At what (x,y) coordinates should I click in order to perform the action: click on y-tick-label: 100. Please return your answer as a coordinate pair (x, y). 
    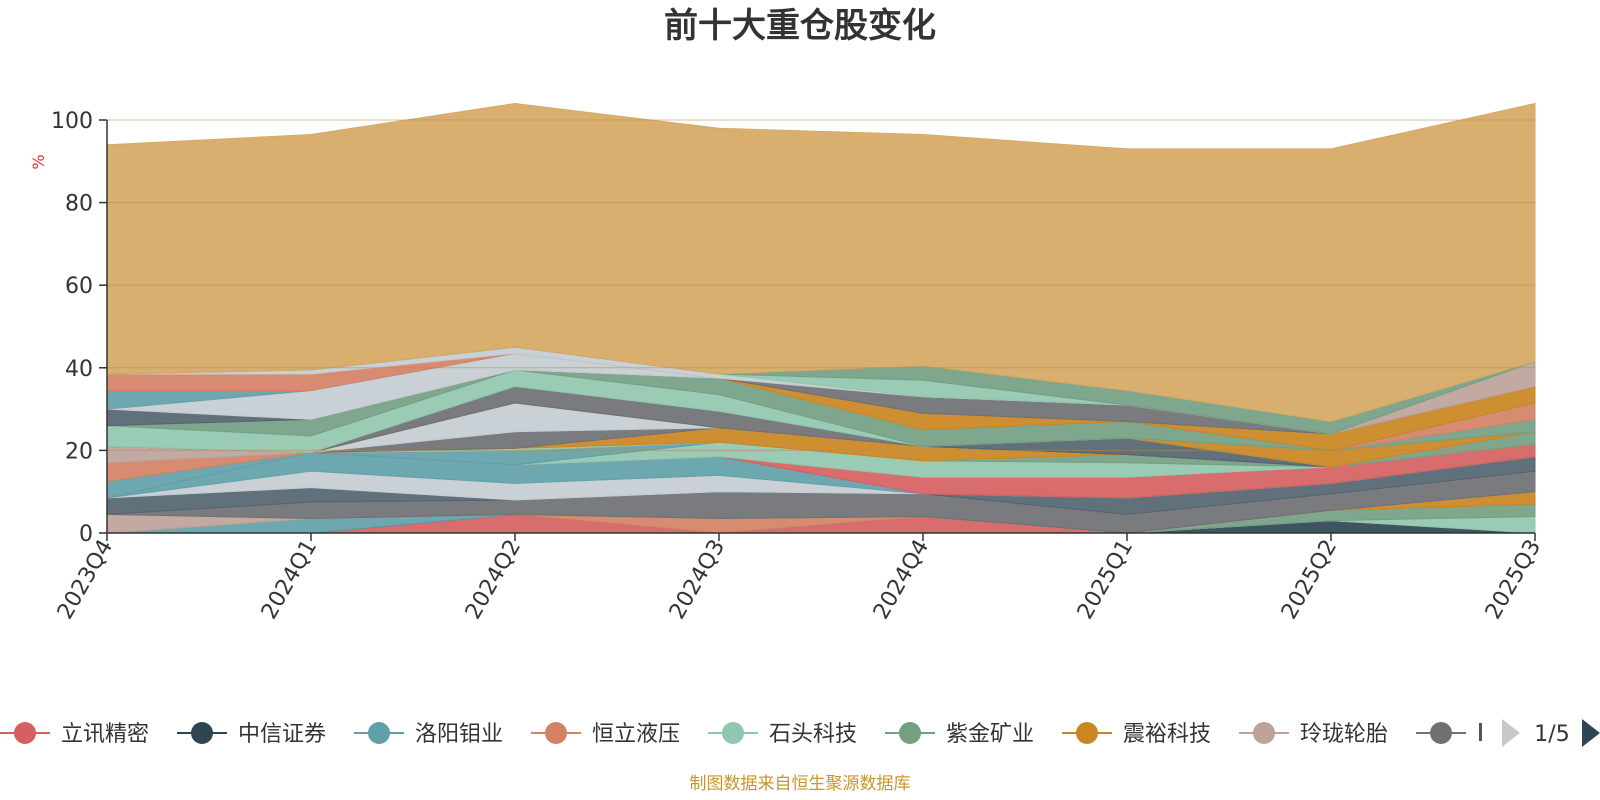
    Looking at the image, I should click on (72, 121).